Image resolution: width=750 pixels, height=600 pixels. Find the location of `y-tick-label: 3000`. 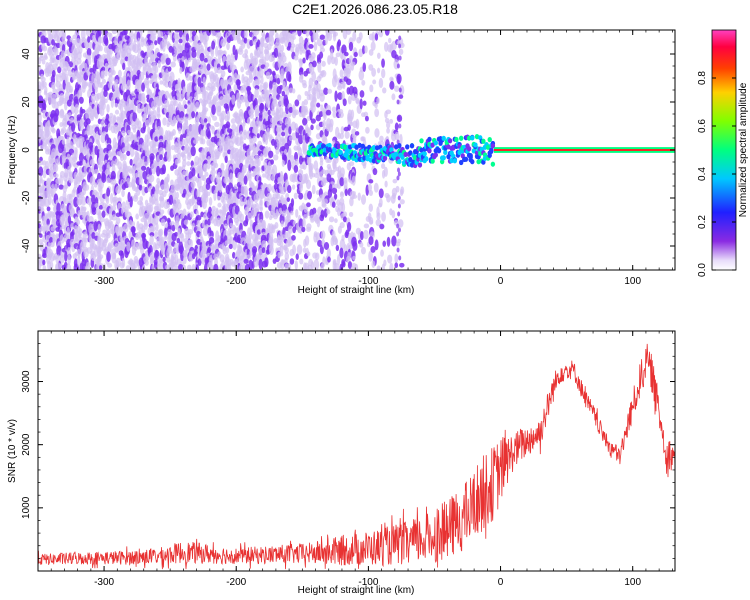

y-tick-label: 3000 is located at coordinates (26, 381).